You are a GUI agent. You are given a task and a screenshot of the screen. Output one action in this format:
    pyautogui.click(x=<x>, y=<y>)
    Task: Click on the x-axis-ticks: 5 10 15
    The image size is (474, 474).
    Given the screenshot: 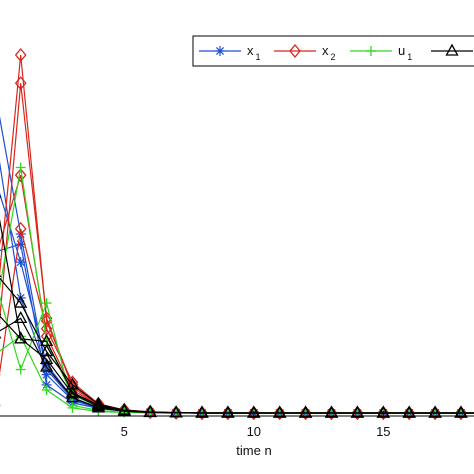 What is the action you would take?
    pyautogui.click(x=256, y=425)
    